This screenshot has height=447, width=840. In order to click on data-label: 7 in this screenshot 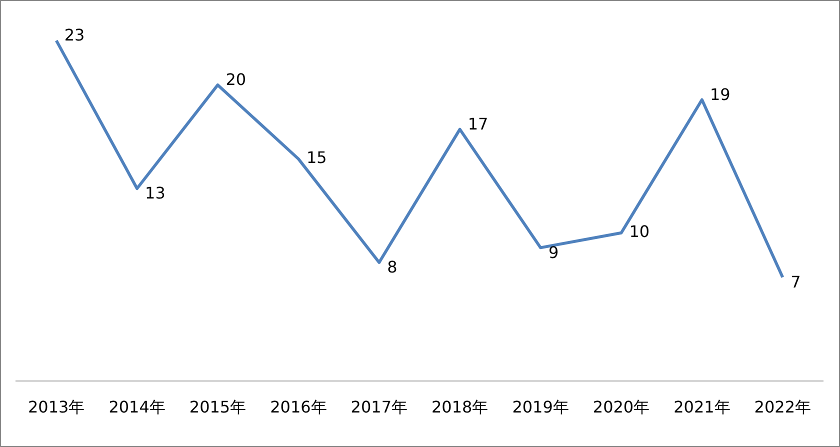, I will do `click(795, 282)`.